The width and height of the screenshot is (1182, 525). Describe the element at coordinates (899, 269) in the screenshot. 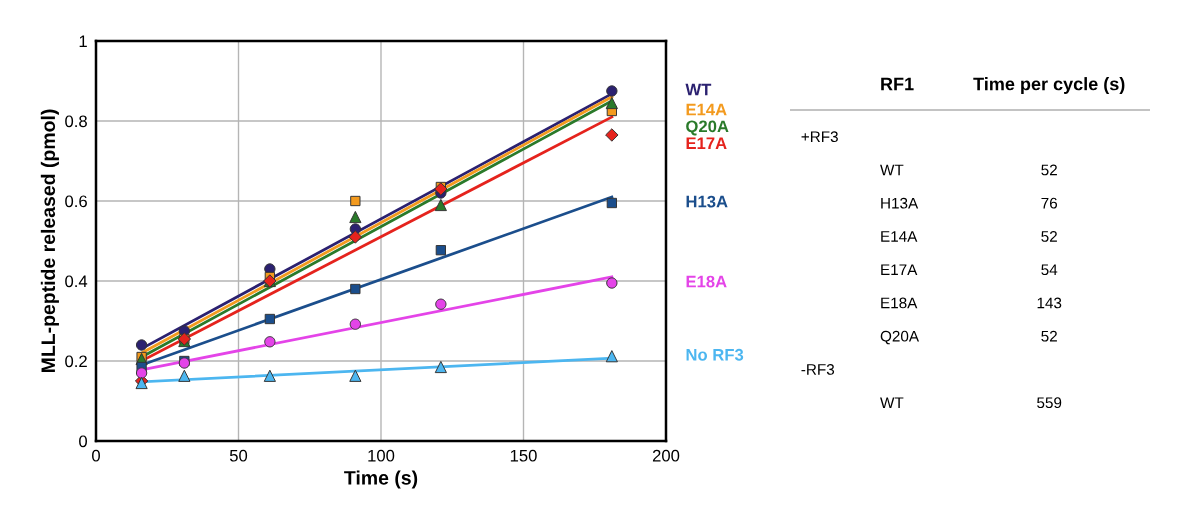

I see `category-label: E17A` at that location.